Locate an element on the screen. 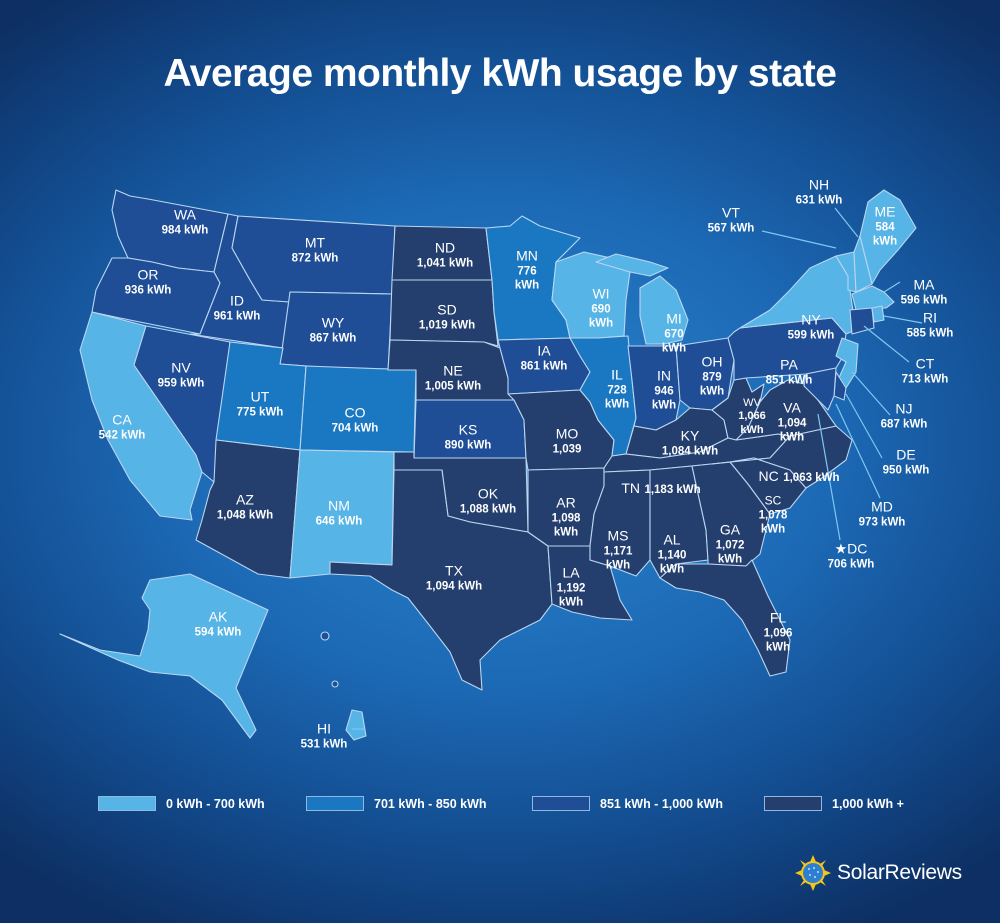 This screenshot has height=923, width=1000. label-PA: PA 851 kWh is located at coordinates (789, 371).